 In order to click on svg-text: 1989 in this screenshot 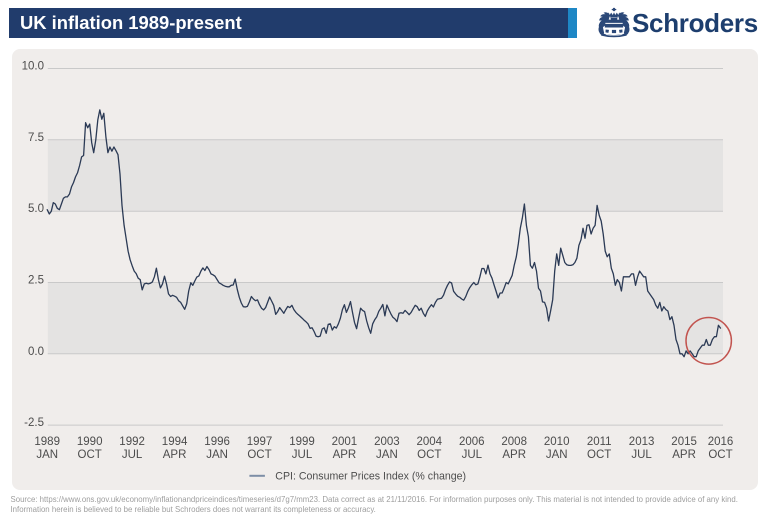, I will do `click(47, 442)`.